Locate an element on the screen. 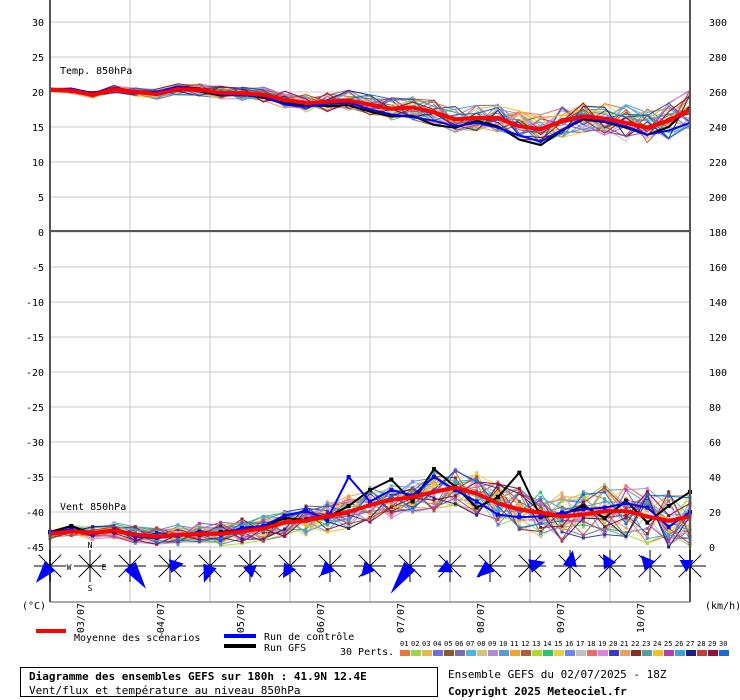  left-unit-label: (°C) is located at coordinates (34, 606).